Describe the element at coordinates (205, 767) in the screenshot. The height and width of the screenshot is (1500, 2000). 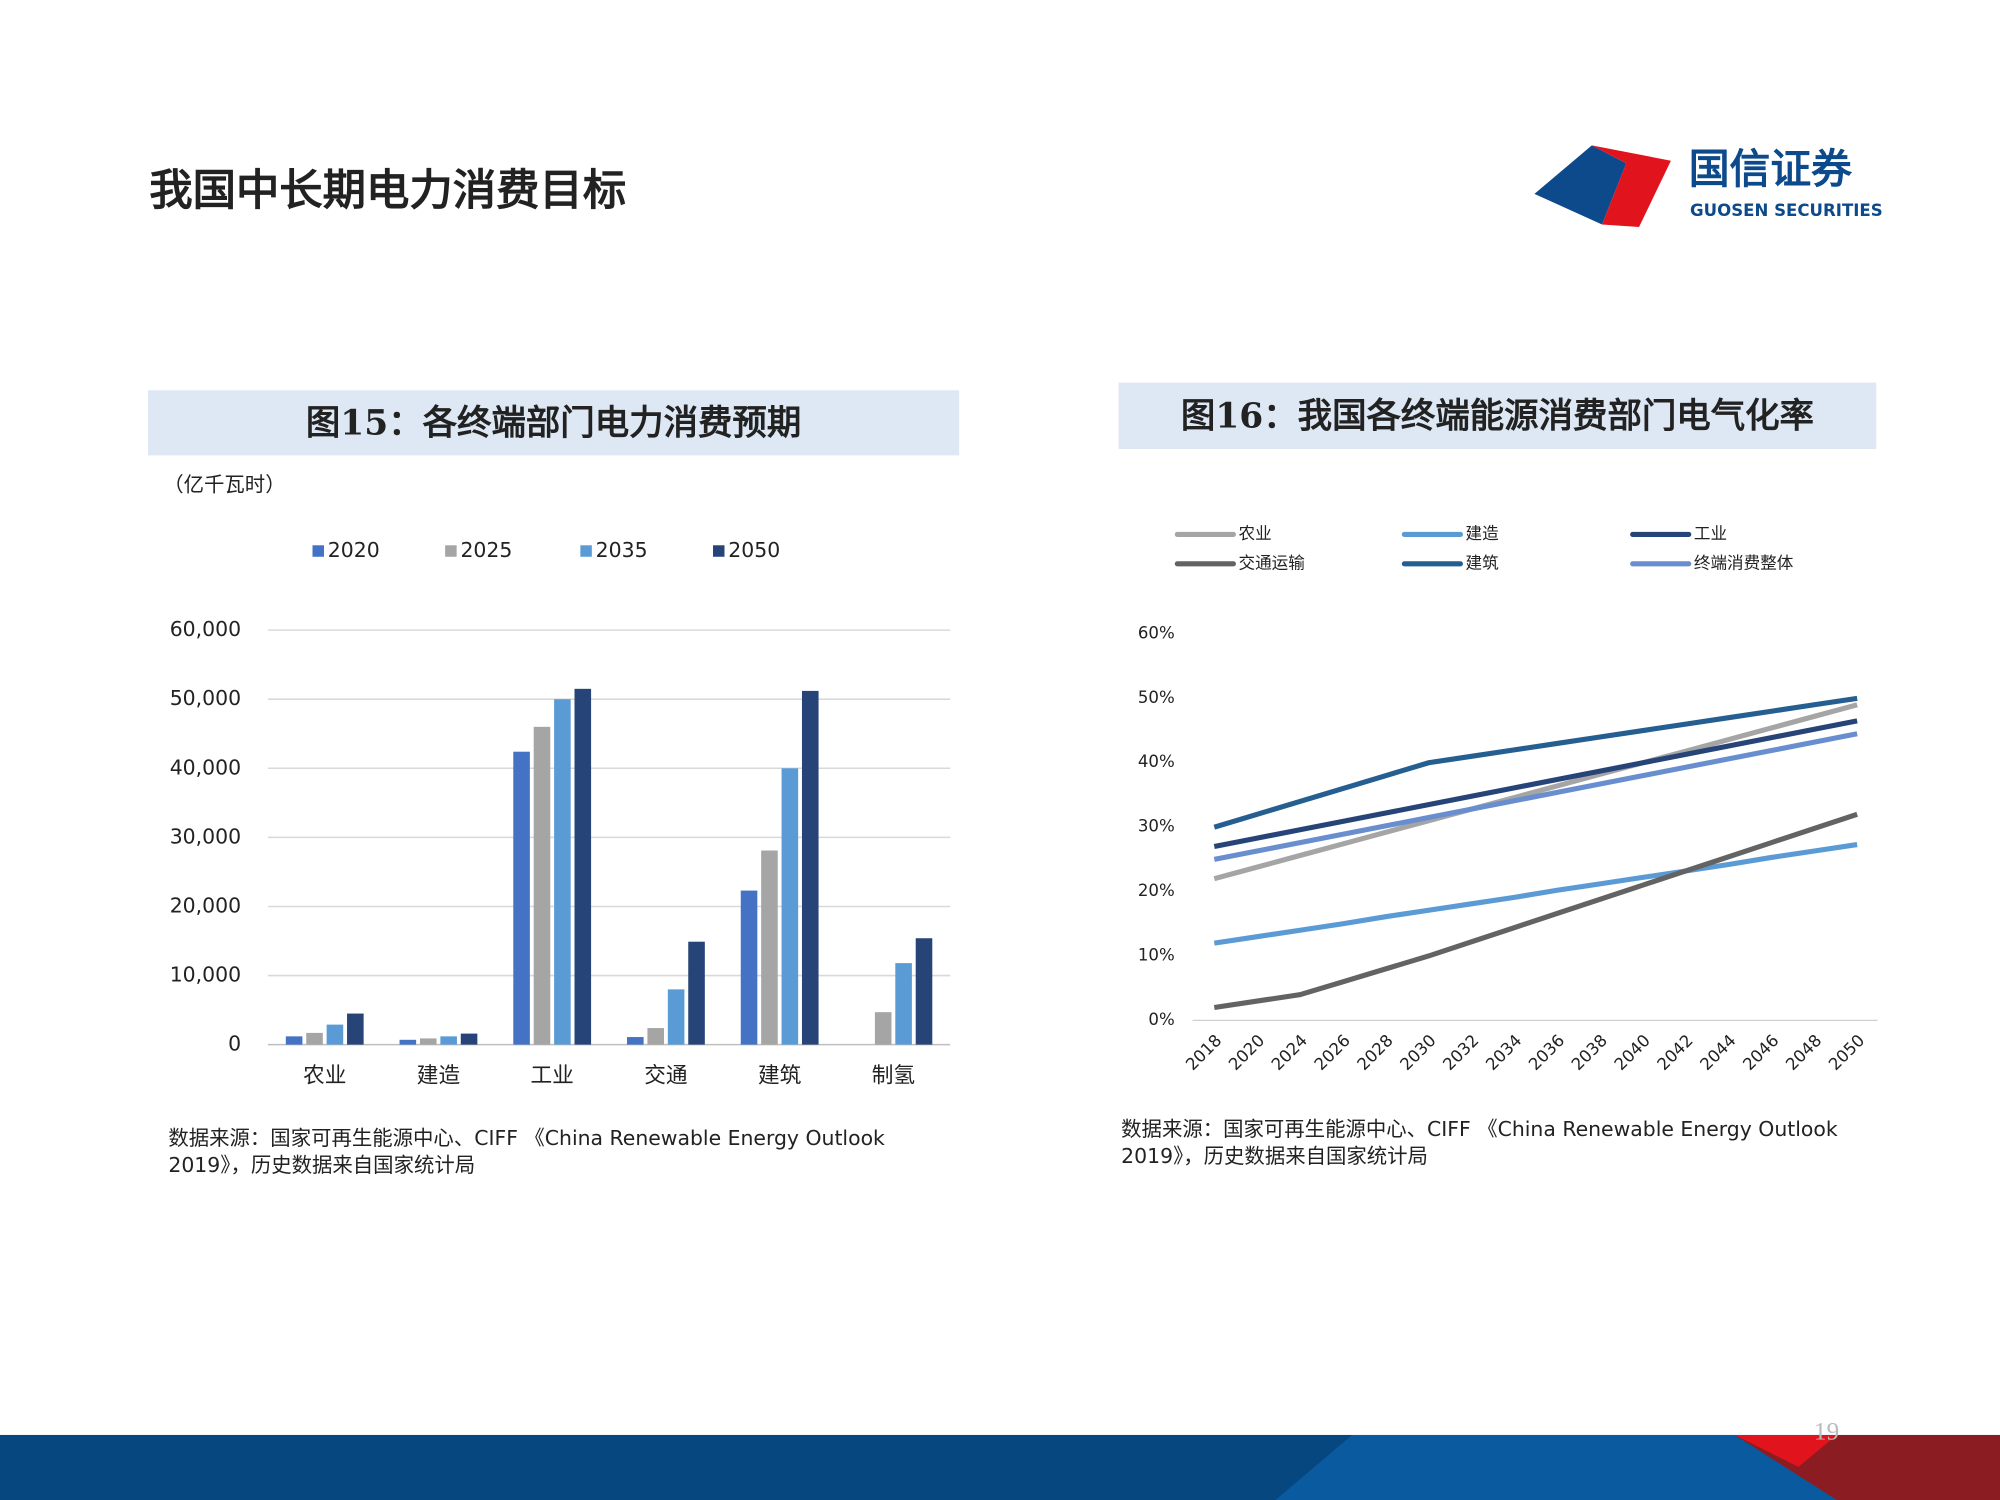
I see `y-tick-label: 40,000` at that location.